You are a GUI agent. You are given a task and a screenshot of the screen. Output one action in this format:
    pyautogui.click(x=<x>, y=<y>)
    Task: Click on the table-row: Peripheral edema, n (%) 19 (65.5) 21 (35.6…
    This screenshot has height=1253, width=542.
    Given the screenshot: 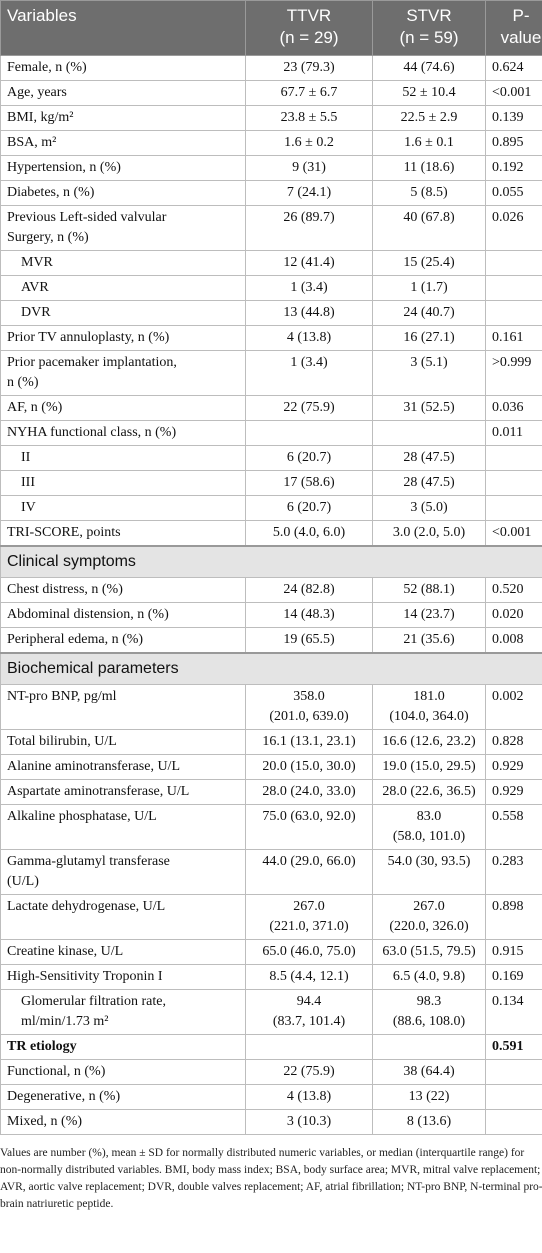 What is the action you would take?
    pyautogui.click(x=271, y=640)
    